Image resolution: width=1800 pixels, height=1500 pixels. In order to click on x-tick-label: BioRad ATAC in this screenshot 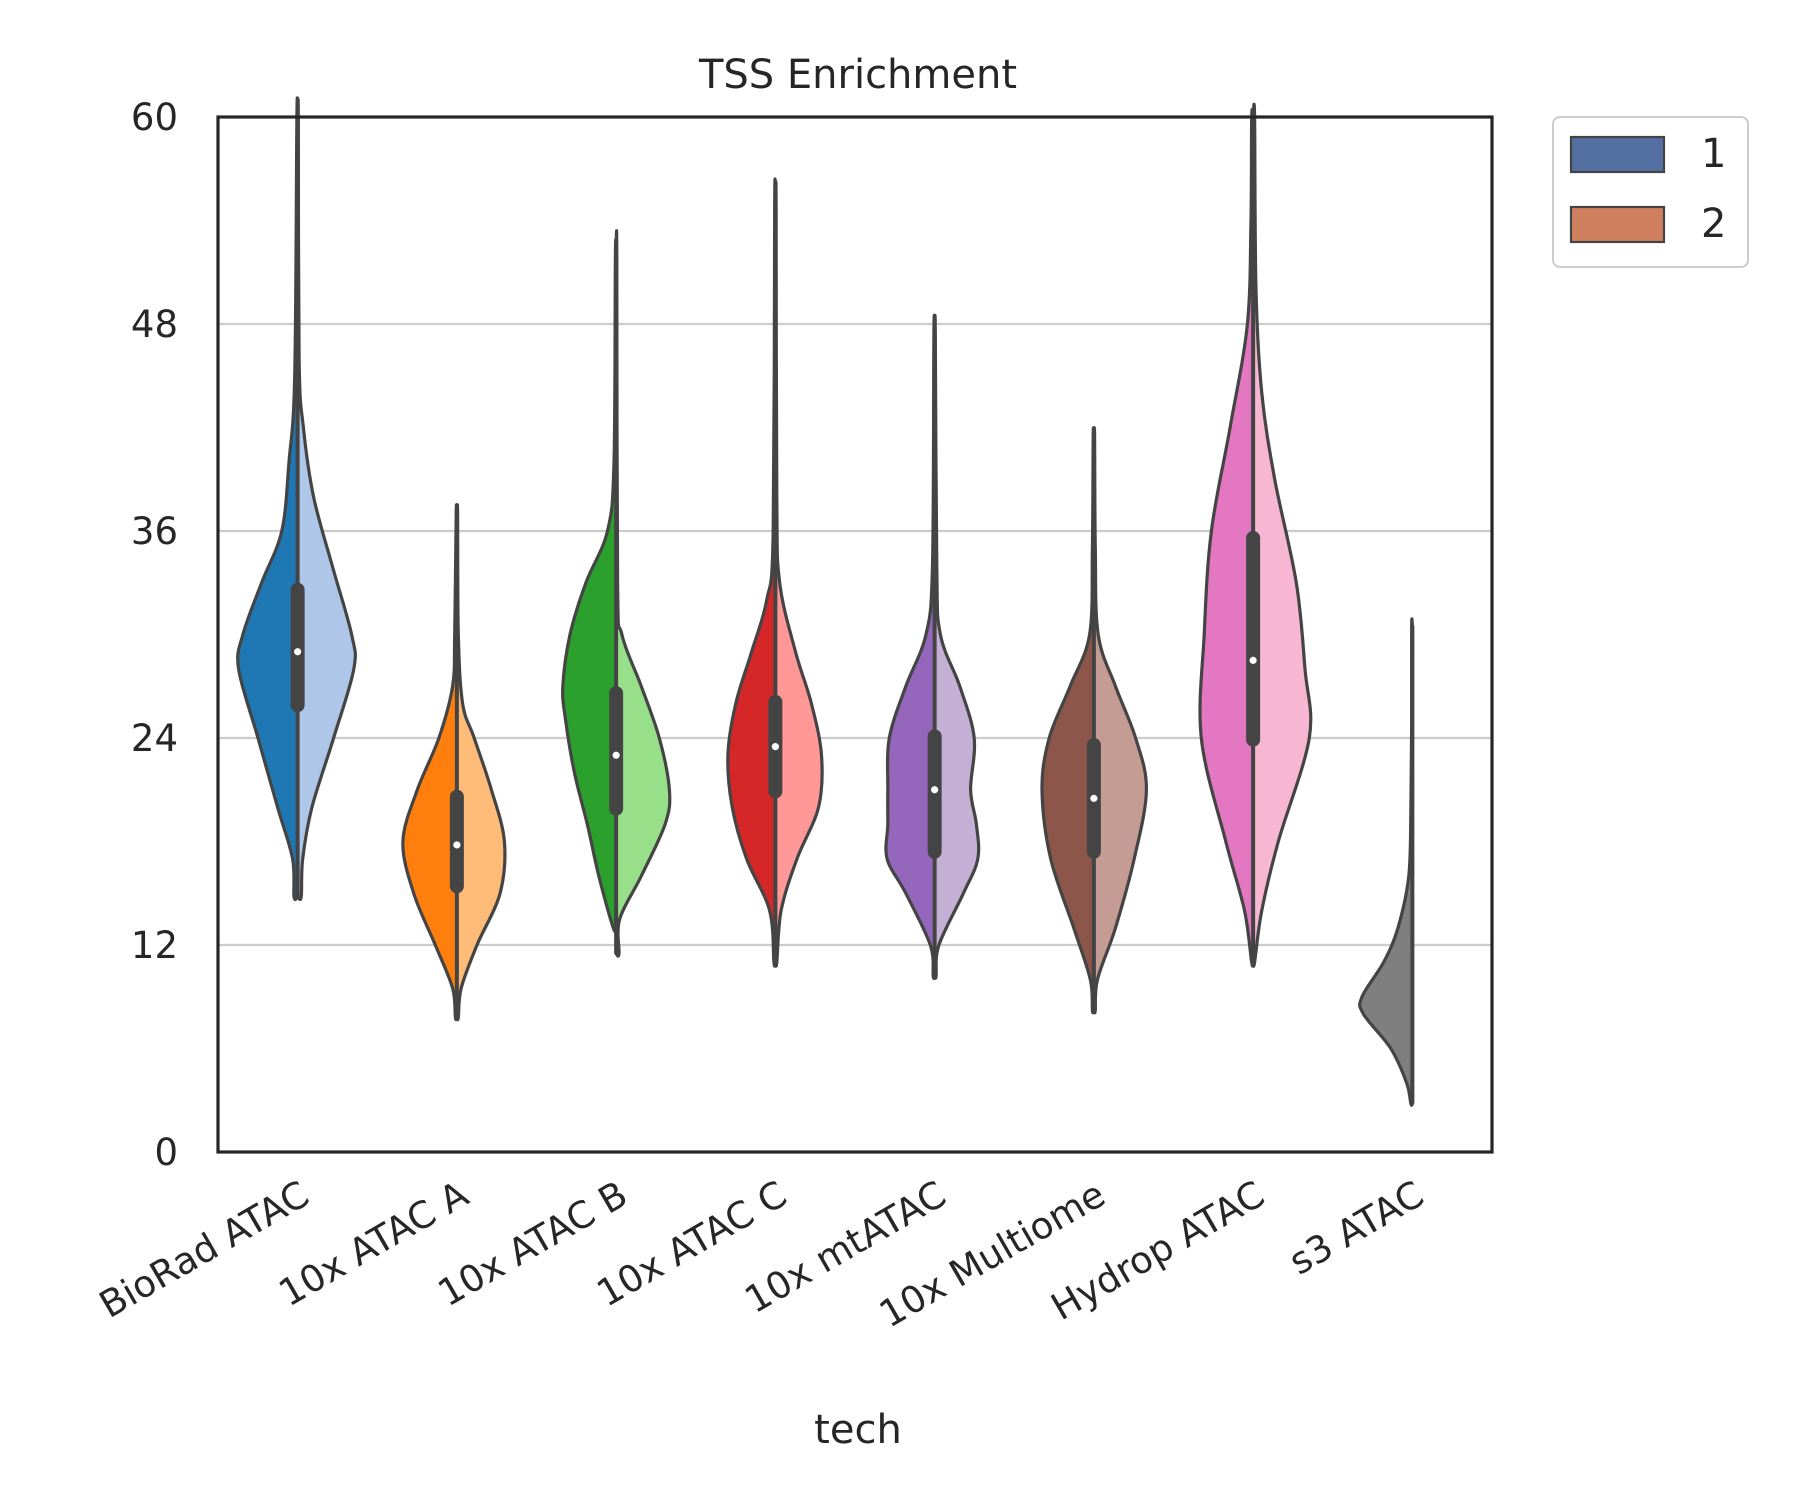, I will do `click(204, 1250)`.